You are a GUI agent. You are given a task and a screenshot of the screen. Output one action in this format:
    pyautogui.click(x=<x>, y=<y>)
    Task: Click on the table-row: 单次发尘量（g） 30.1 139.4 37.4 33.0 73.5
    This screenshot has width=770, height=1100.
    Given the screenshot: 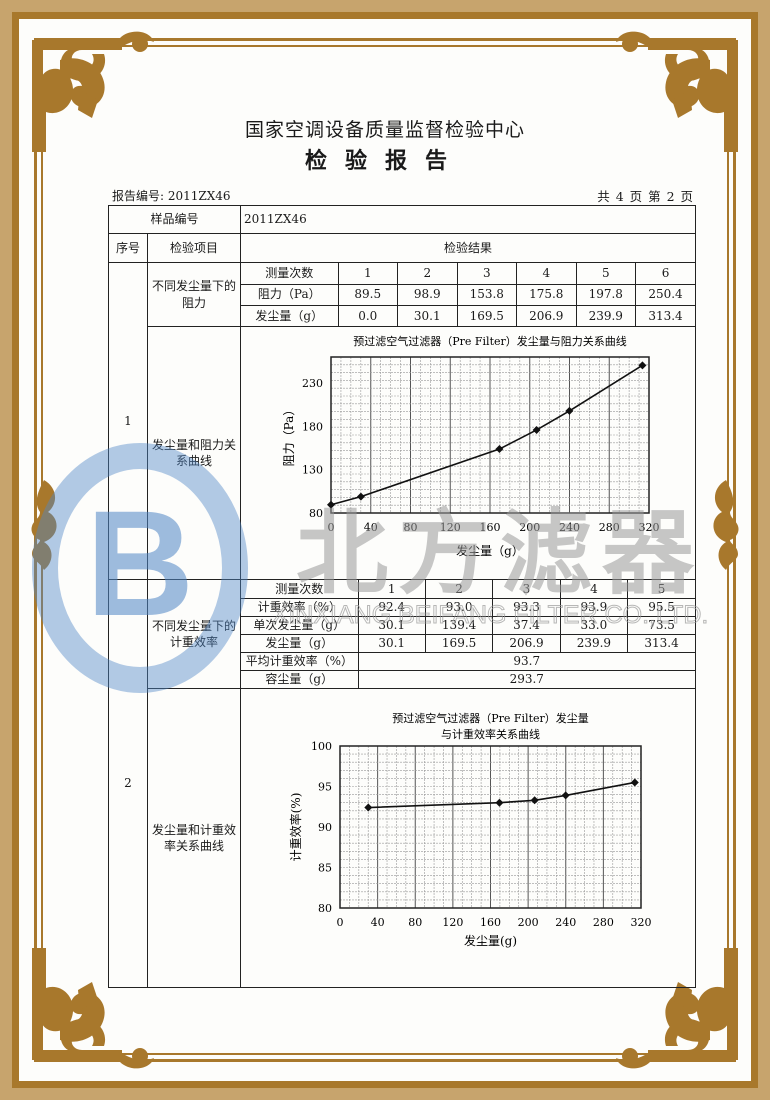 What is the action you would take?
    pyautogui.click(x=468, y=625)
    